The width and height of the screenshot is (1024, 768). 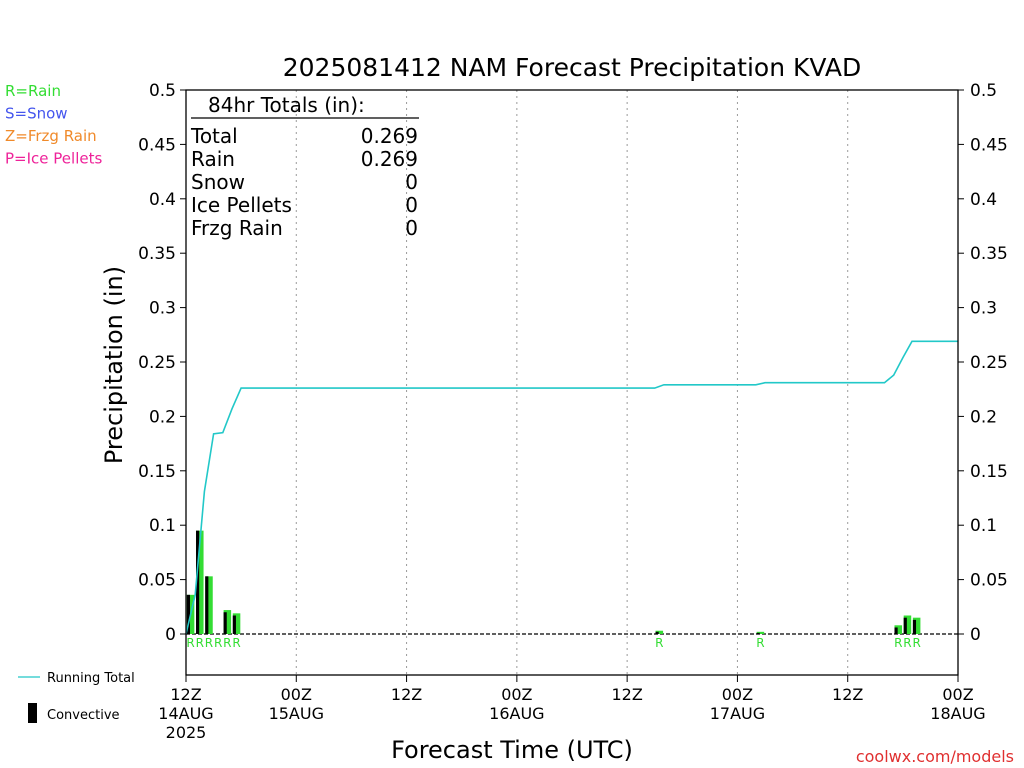 I want to click on type-legend-item: R=Rain, so click(x=33, y=91).